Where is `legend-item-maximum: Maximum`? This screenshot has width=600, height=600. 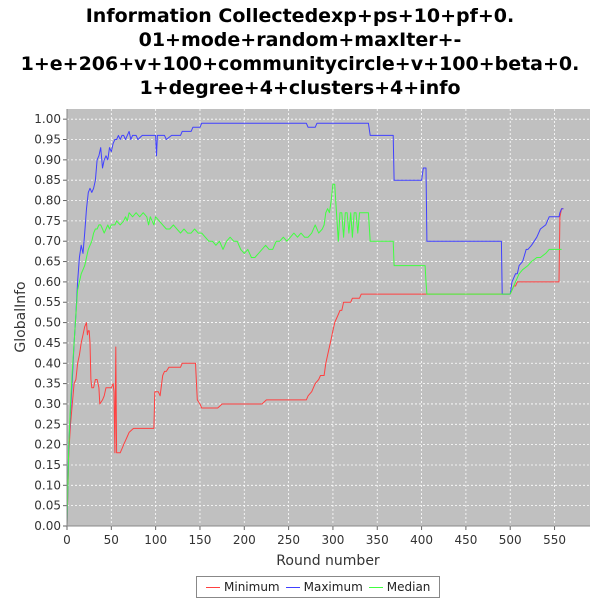 legend-item-maximum: Maximum is located at coordinates (324, 587).